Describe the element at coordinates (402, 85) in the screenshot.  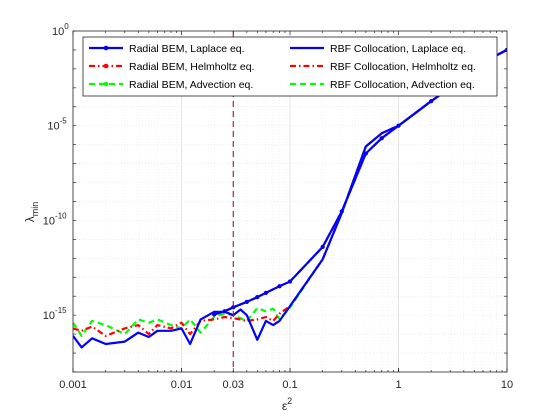
I see `legend-label: RBF Collocation, Advection eq.` at that location.